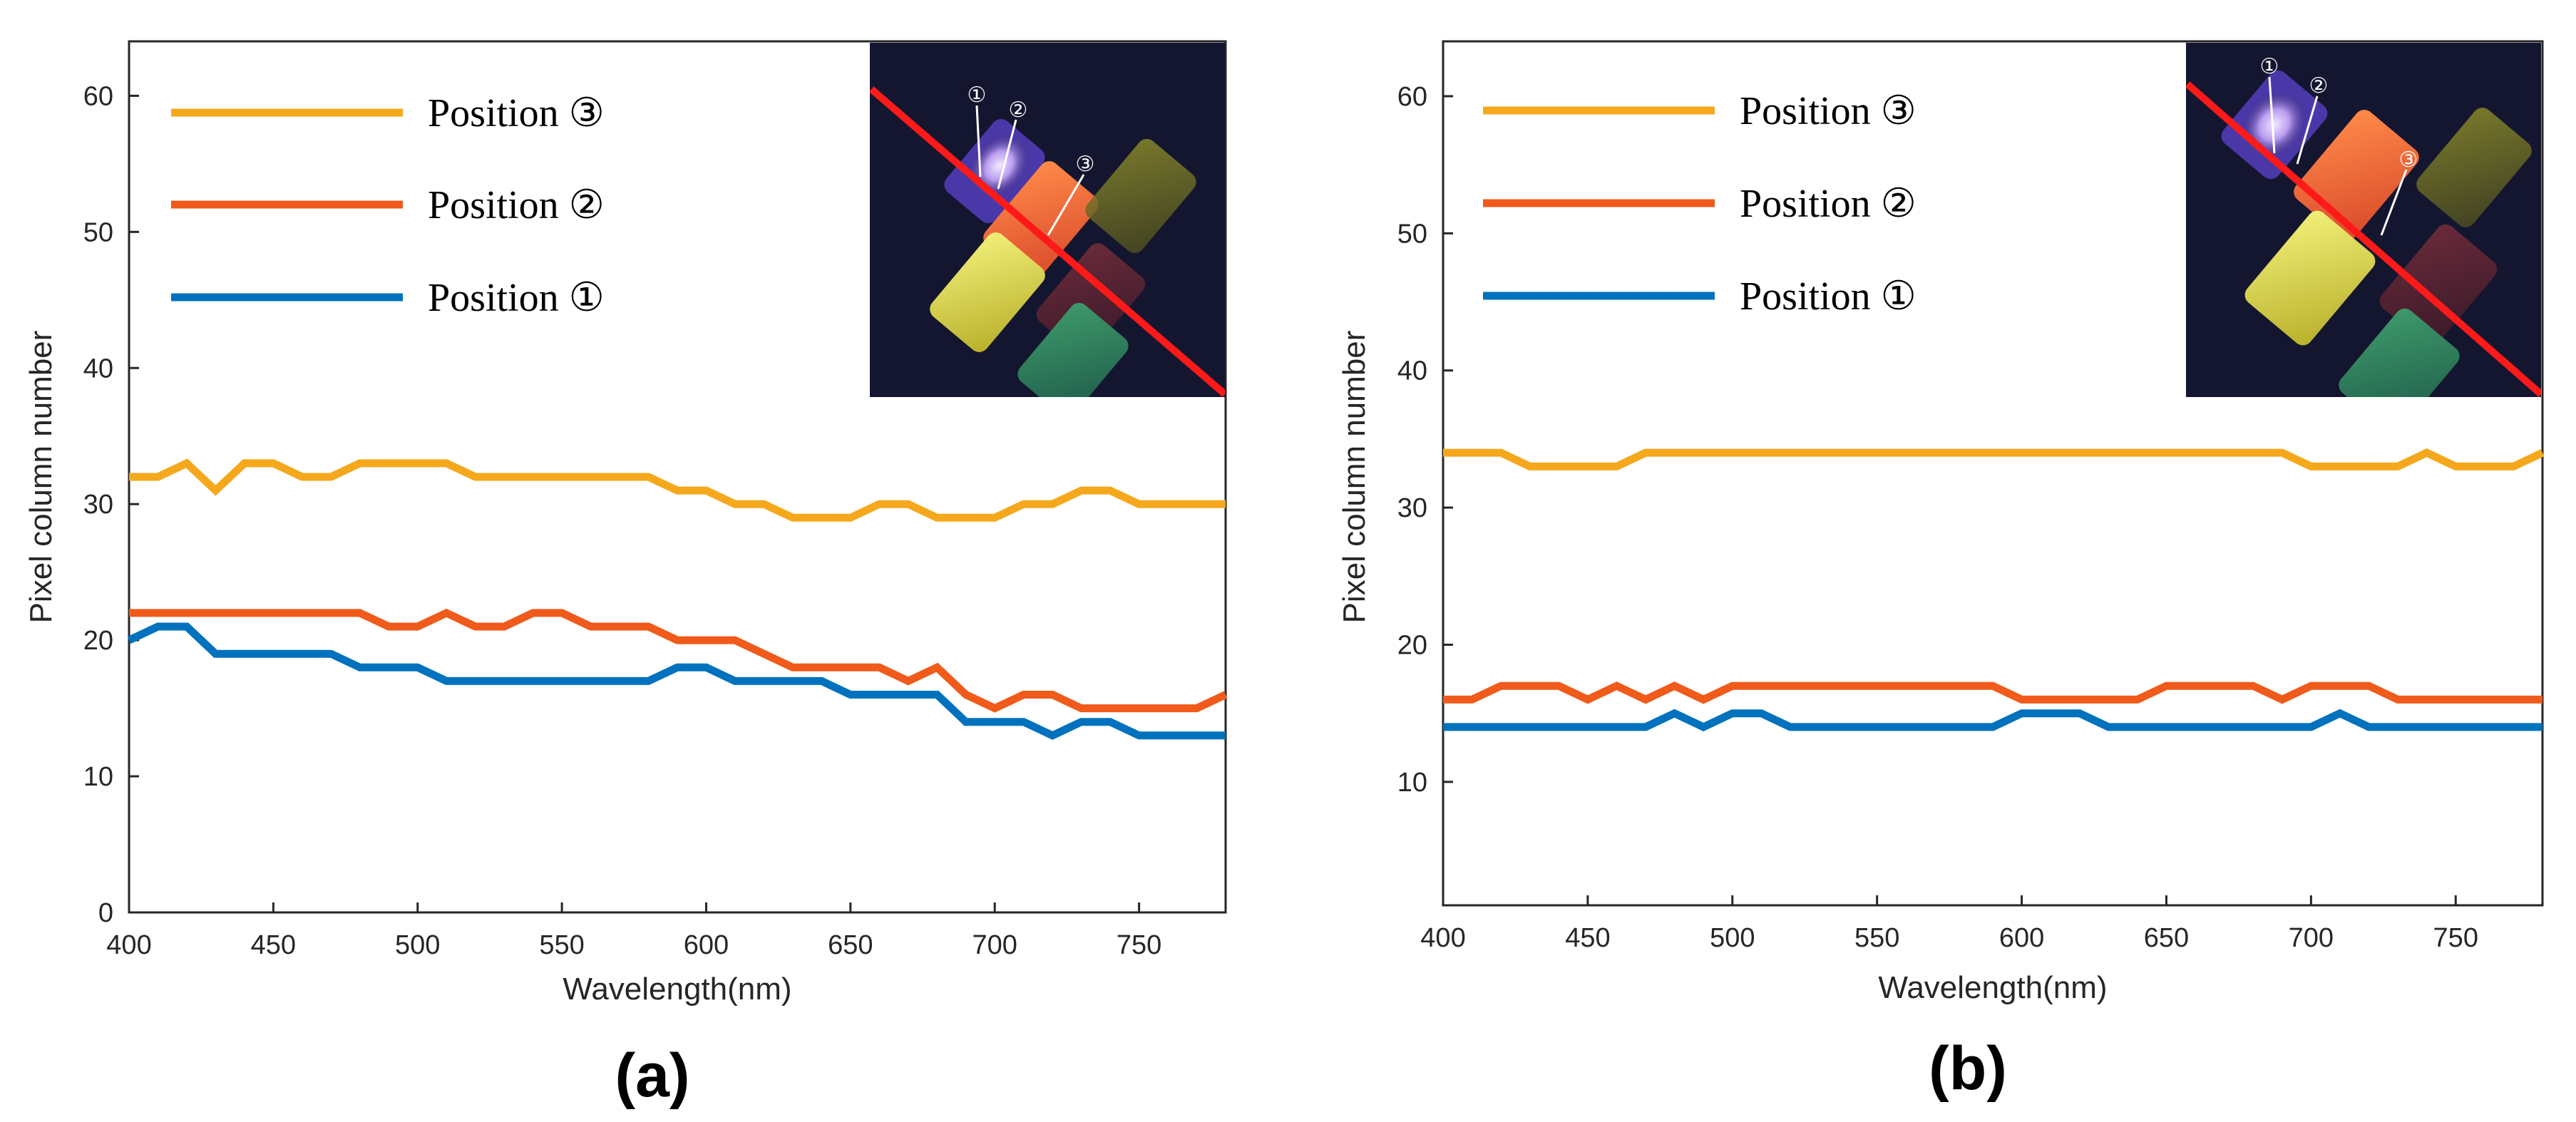 The image size is (2576, 1122). I want to click on panel-label-a: (a), so click(652, 1075).